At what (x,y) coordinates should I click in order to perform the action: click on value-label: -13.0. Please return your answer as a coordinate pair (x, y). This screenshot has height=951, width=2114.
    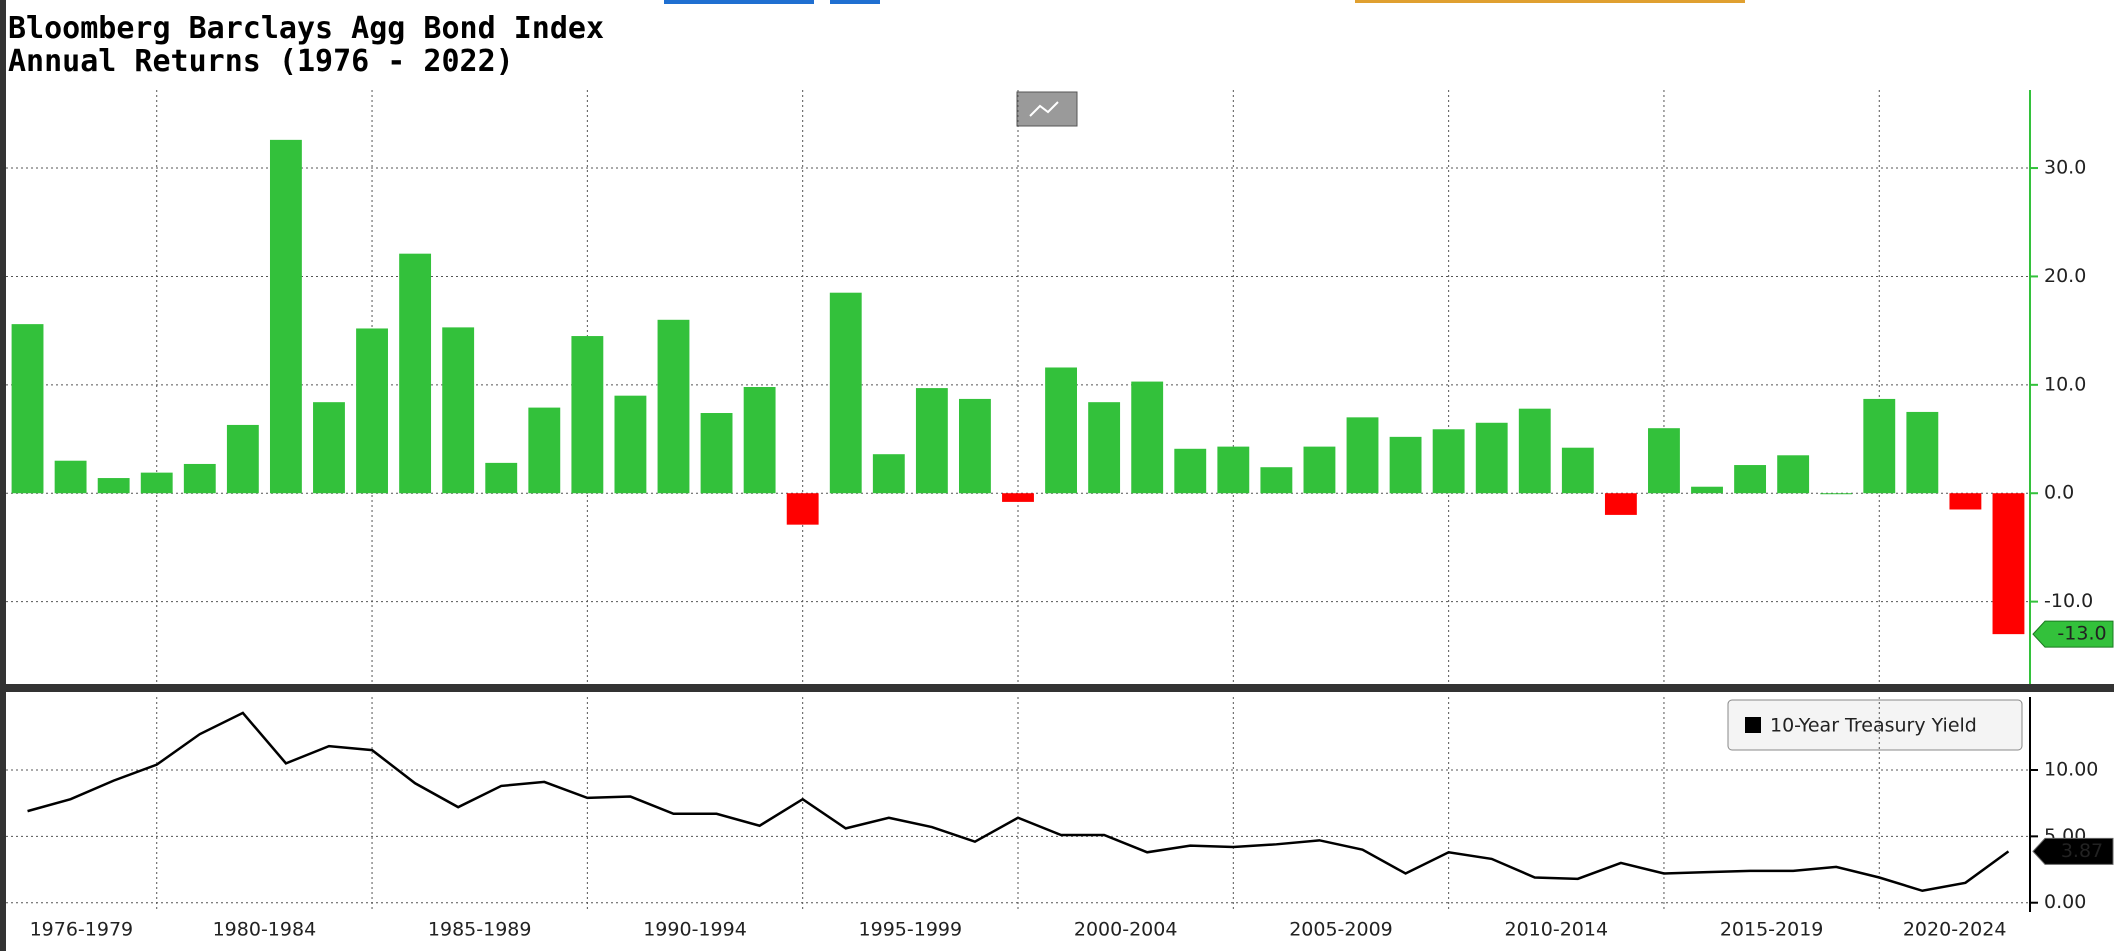
    Looking at the image, I should click on (2081, 634).